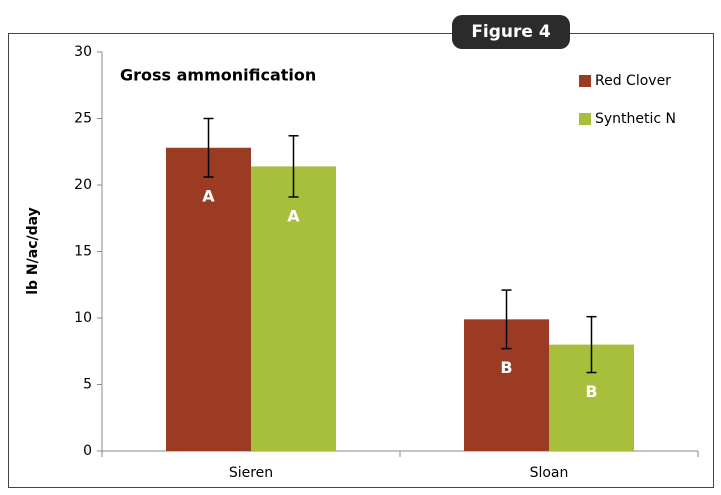  Describe the element at coordinates (83, 318) in the screenshot. I see `y-tick-label: 10` at that location.